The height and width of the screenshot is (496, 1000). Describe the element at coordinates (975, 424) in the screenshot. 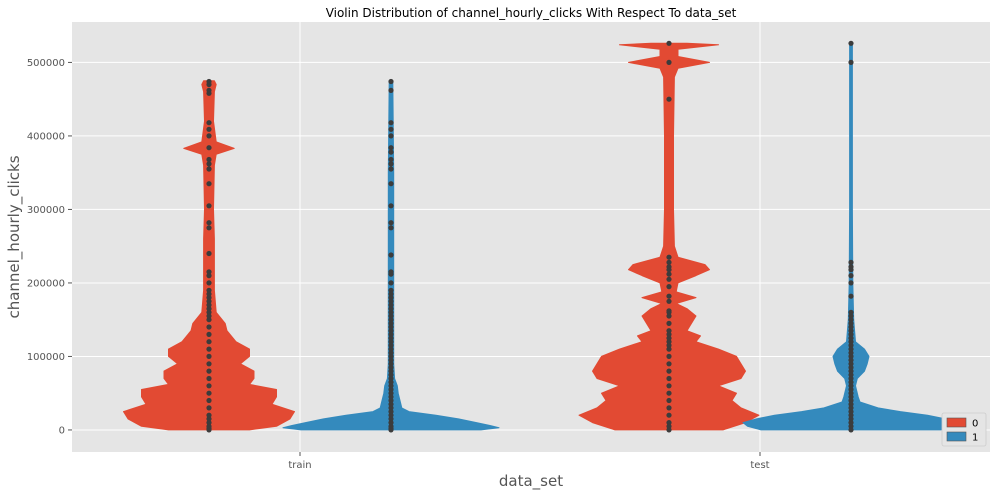

I see `legend-label-0: 0` at that location.